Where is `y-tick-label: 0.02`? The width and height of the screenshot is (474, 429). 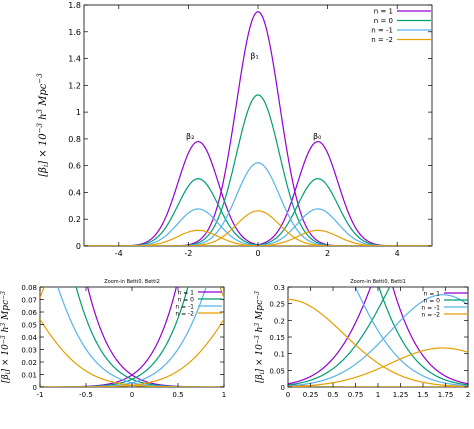
y-tick-label: 0.02 is located at coordinates (29, 363).